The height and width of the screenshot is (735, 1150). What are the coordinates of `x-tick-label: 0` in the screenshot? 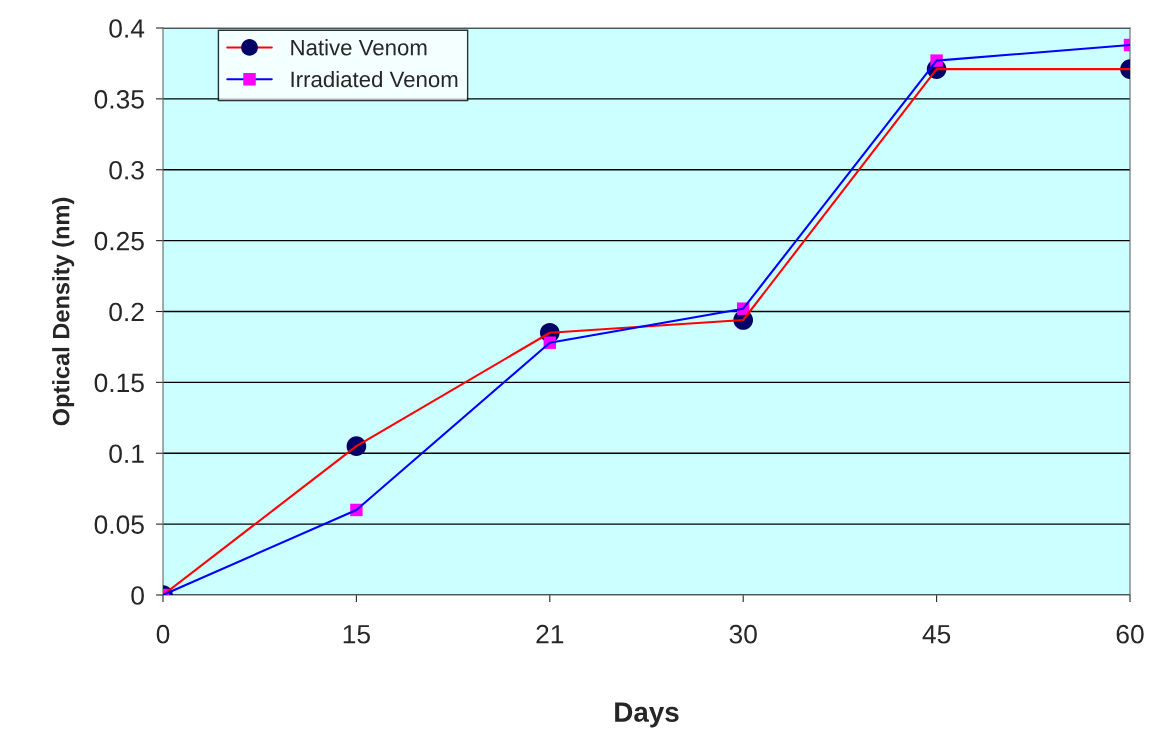 It's located at (163, 634).